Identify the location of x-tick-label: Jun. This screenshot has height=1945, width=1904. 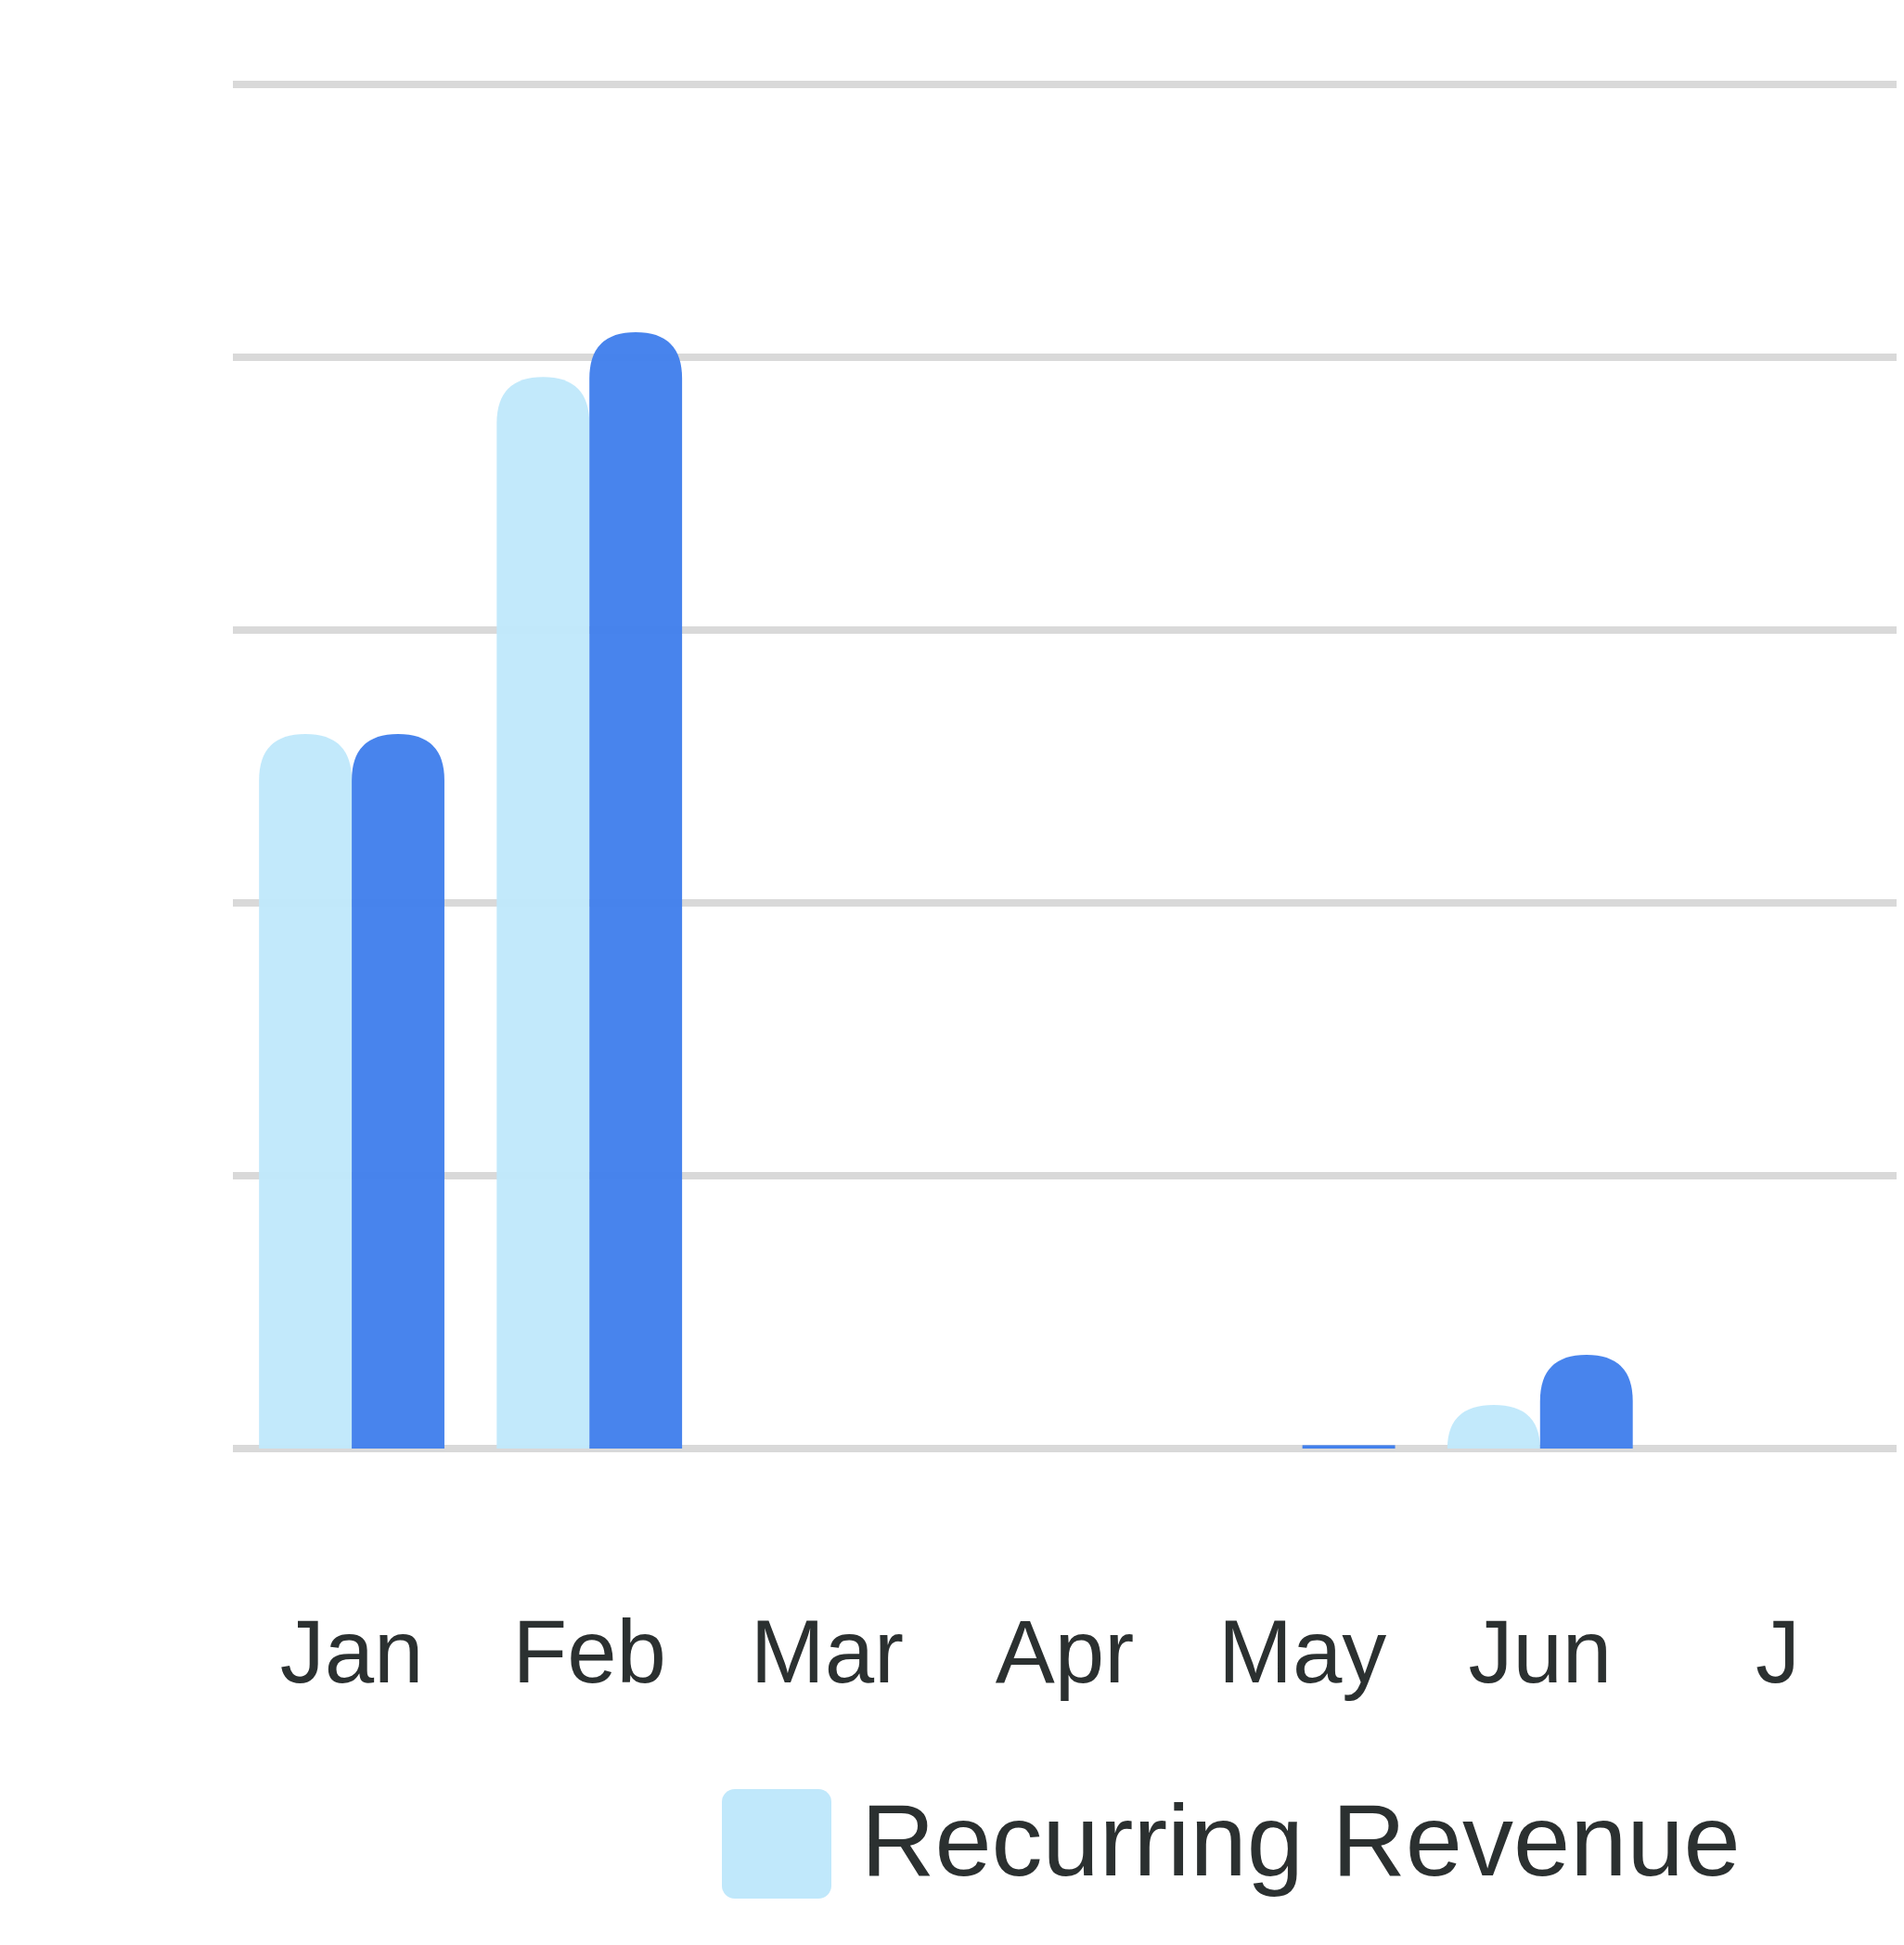
(1540, 1651).